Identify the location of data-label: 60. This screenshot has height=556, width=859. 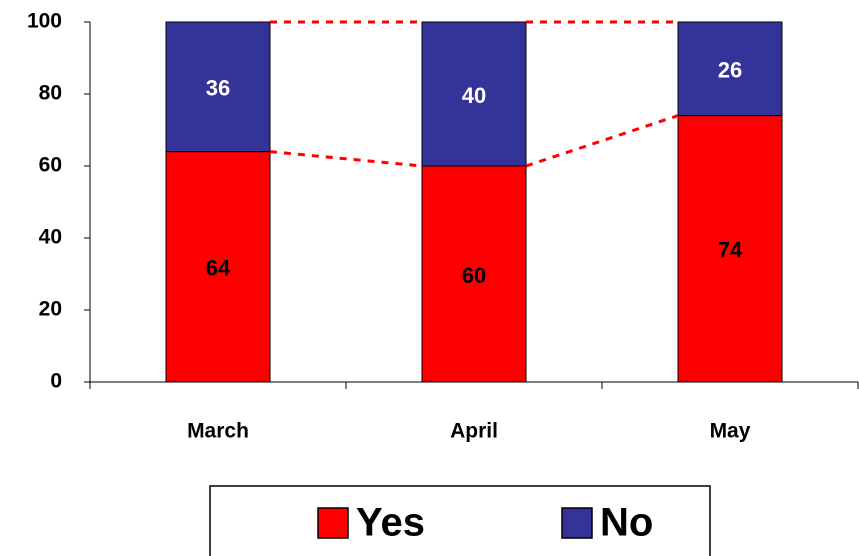
(474, 275).